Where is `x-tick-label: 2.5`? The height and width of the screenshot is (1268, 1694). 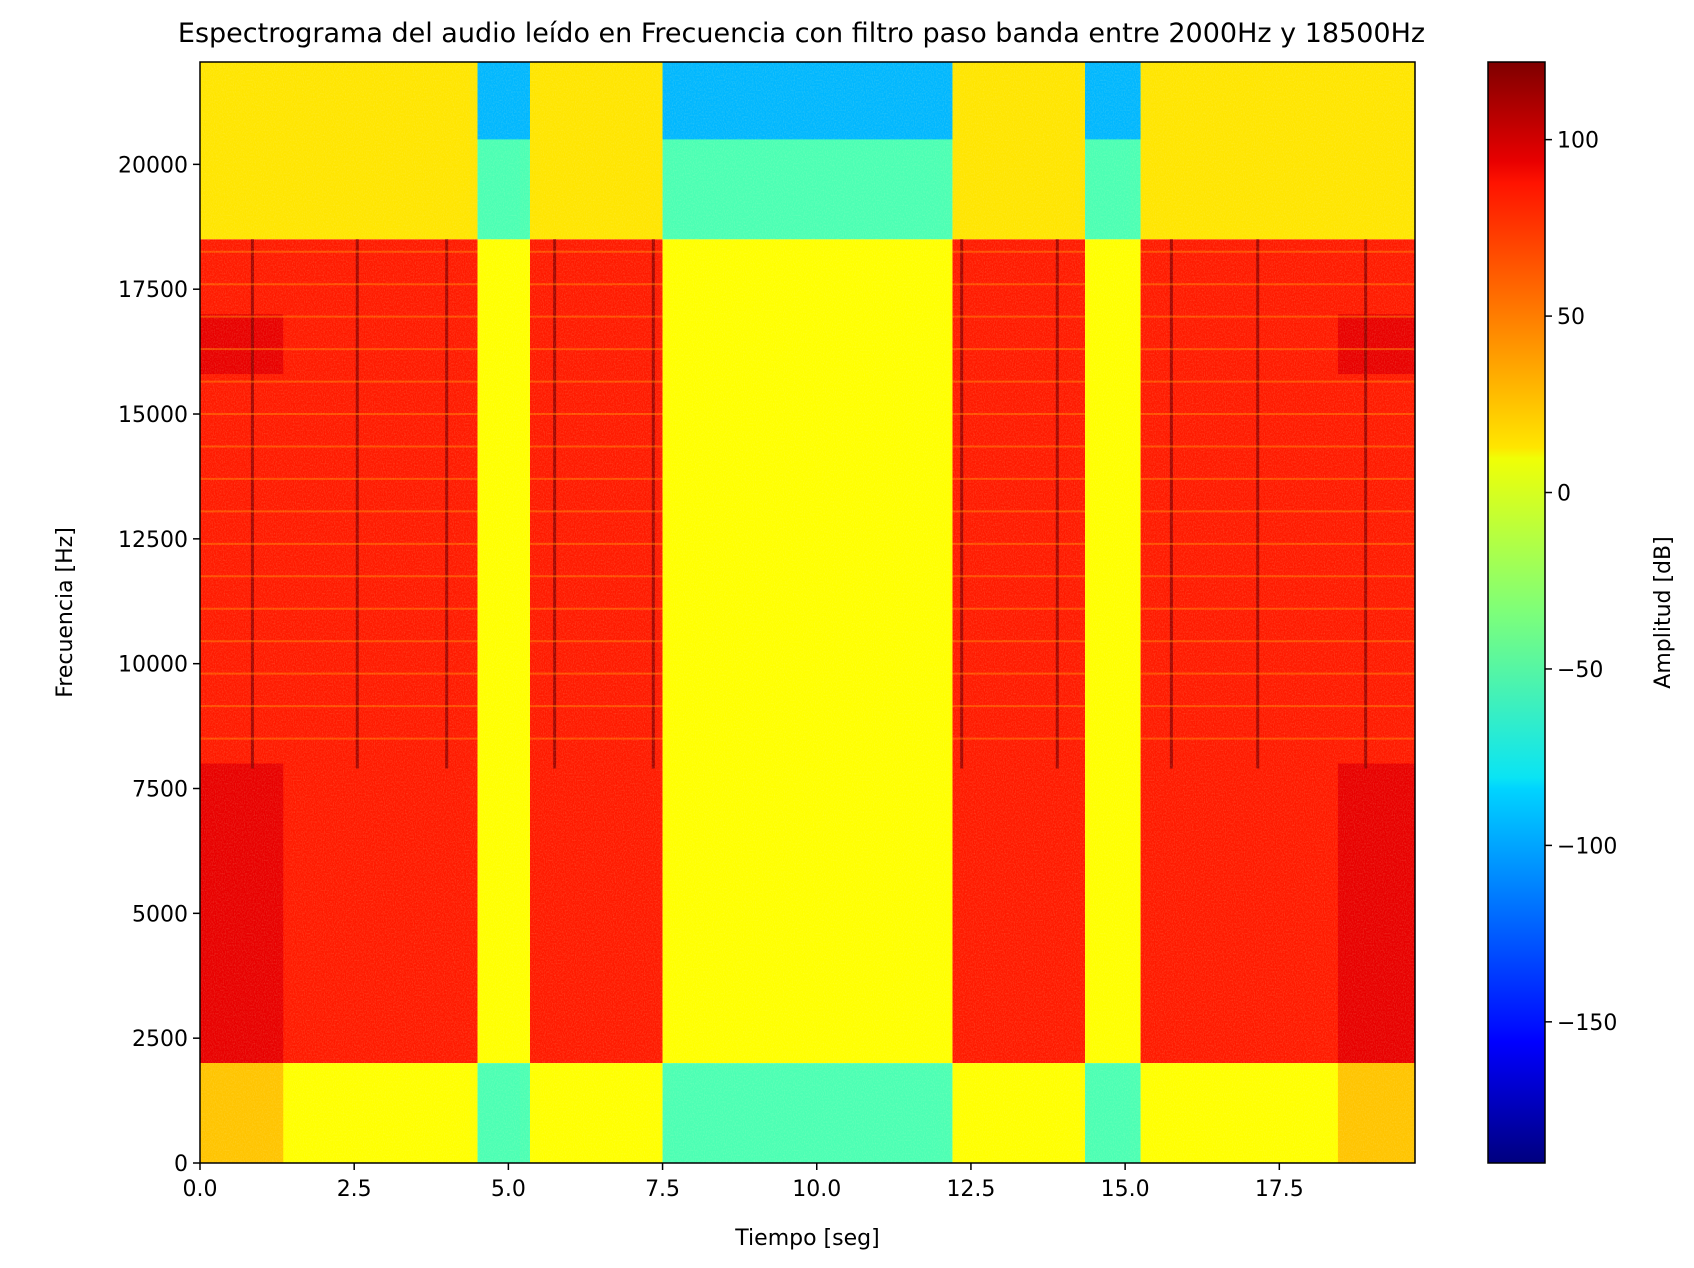 x-tick-label: 2.5 is located at coordinates (354, 1189).